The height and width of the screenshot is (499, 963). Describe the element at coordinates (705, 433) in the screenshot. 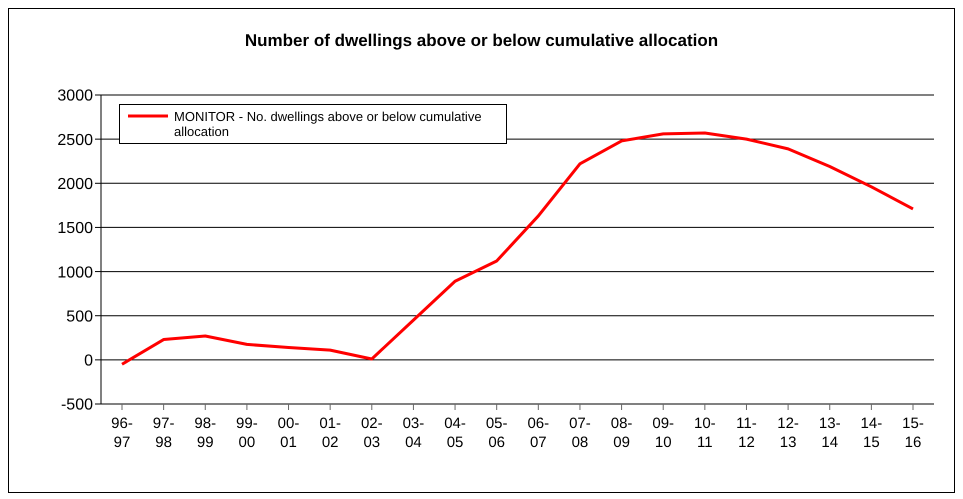

I see `x-tick-label: 10-11` at that location.